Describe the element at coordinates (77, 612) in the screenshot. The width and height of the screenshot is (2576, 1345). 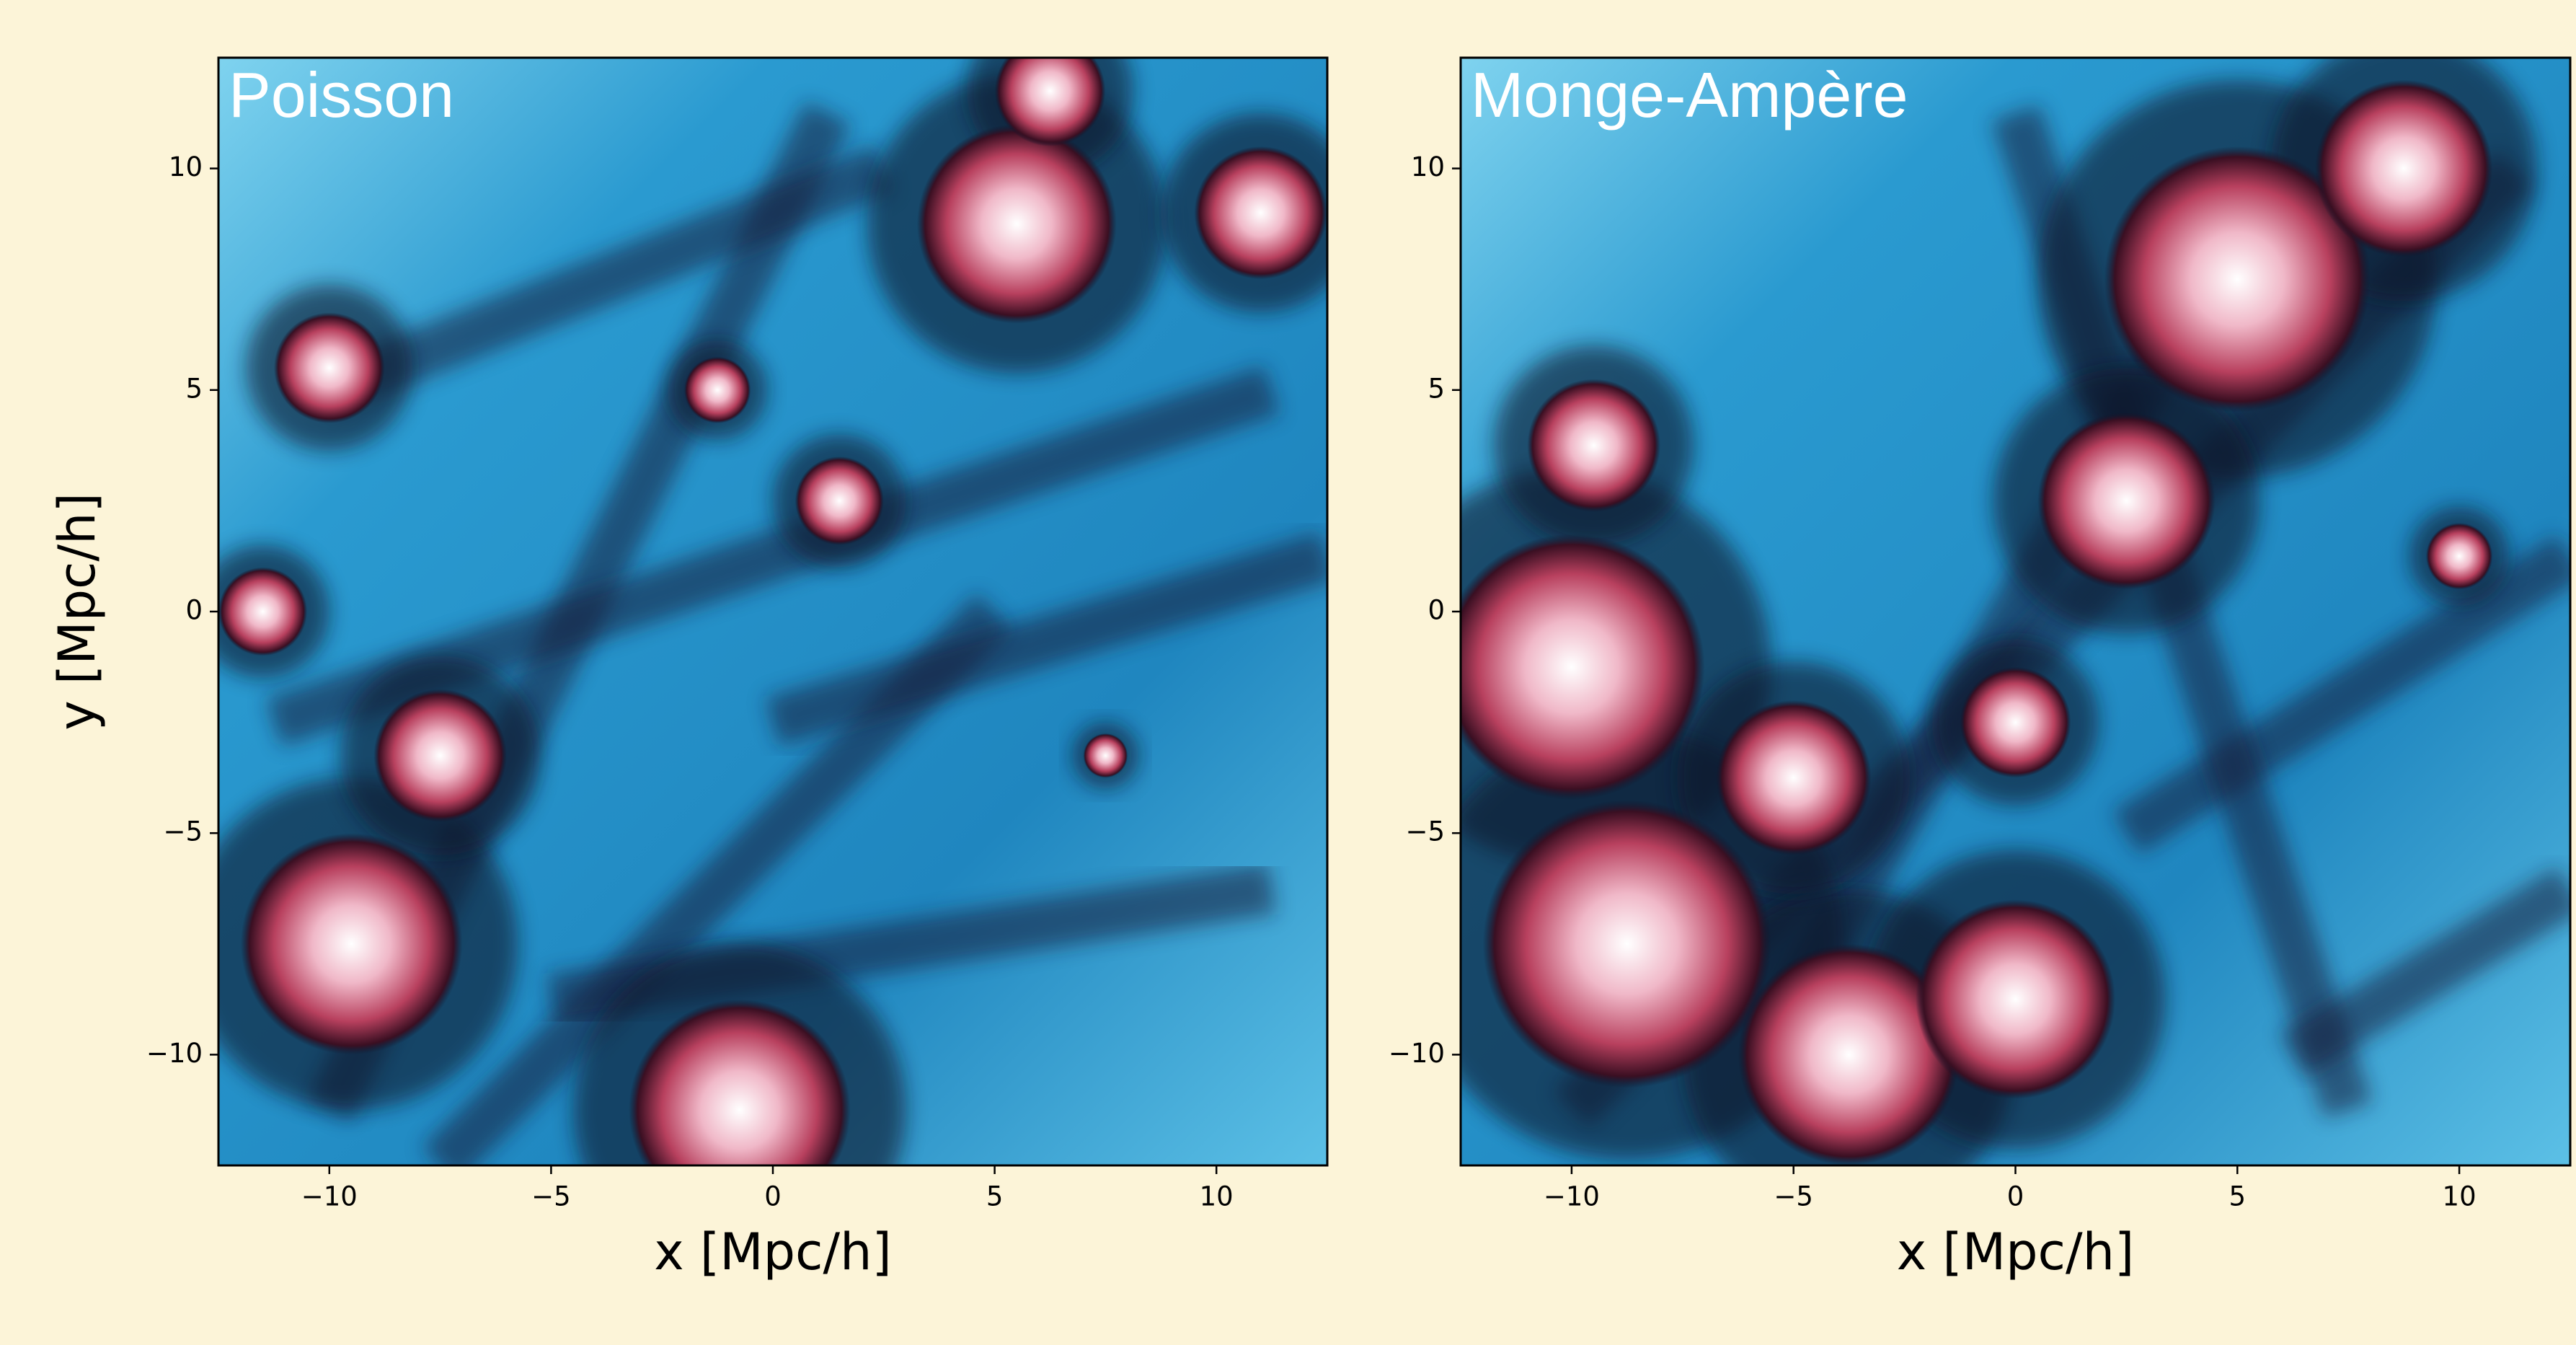
I see `y-axis-label: y [Mpc/h]` at that location.